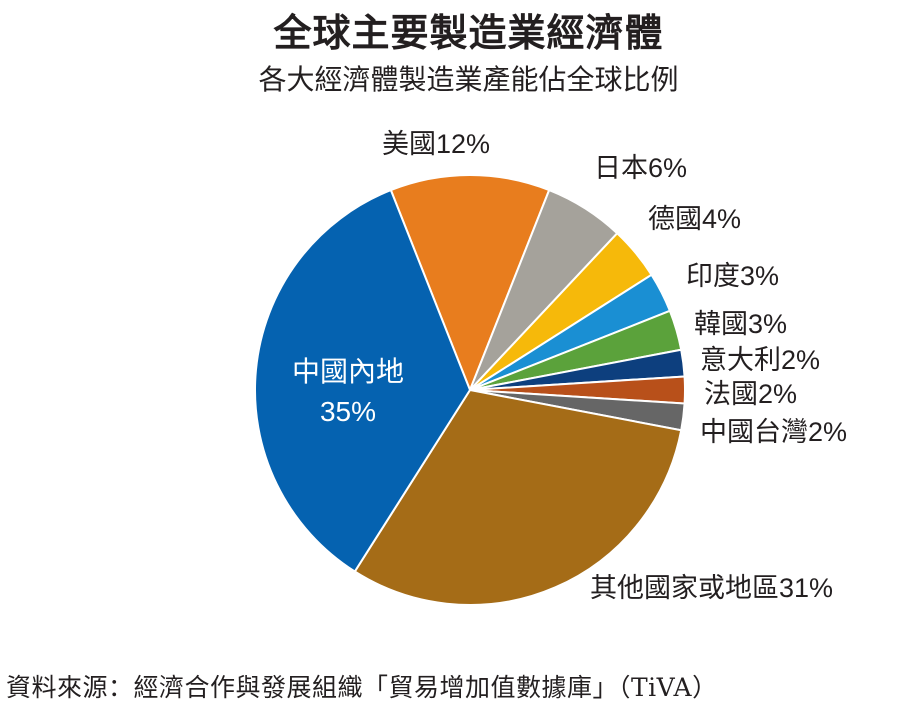  Describe the element at coordinates (760, 360) in the screenshot. I see `label-italy: 意大利2%` at that location.